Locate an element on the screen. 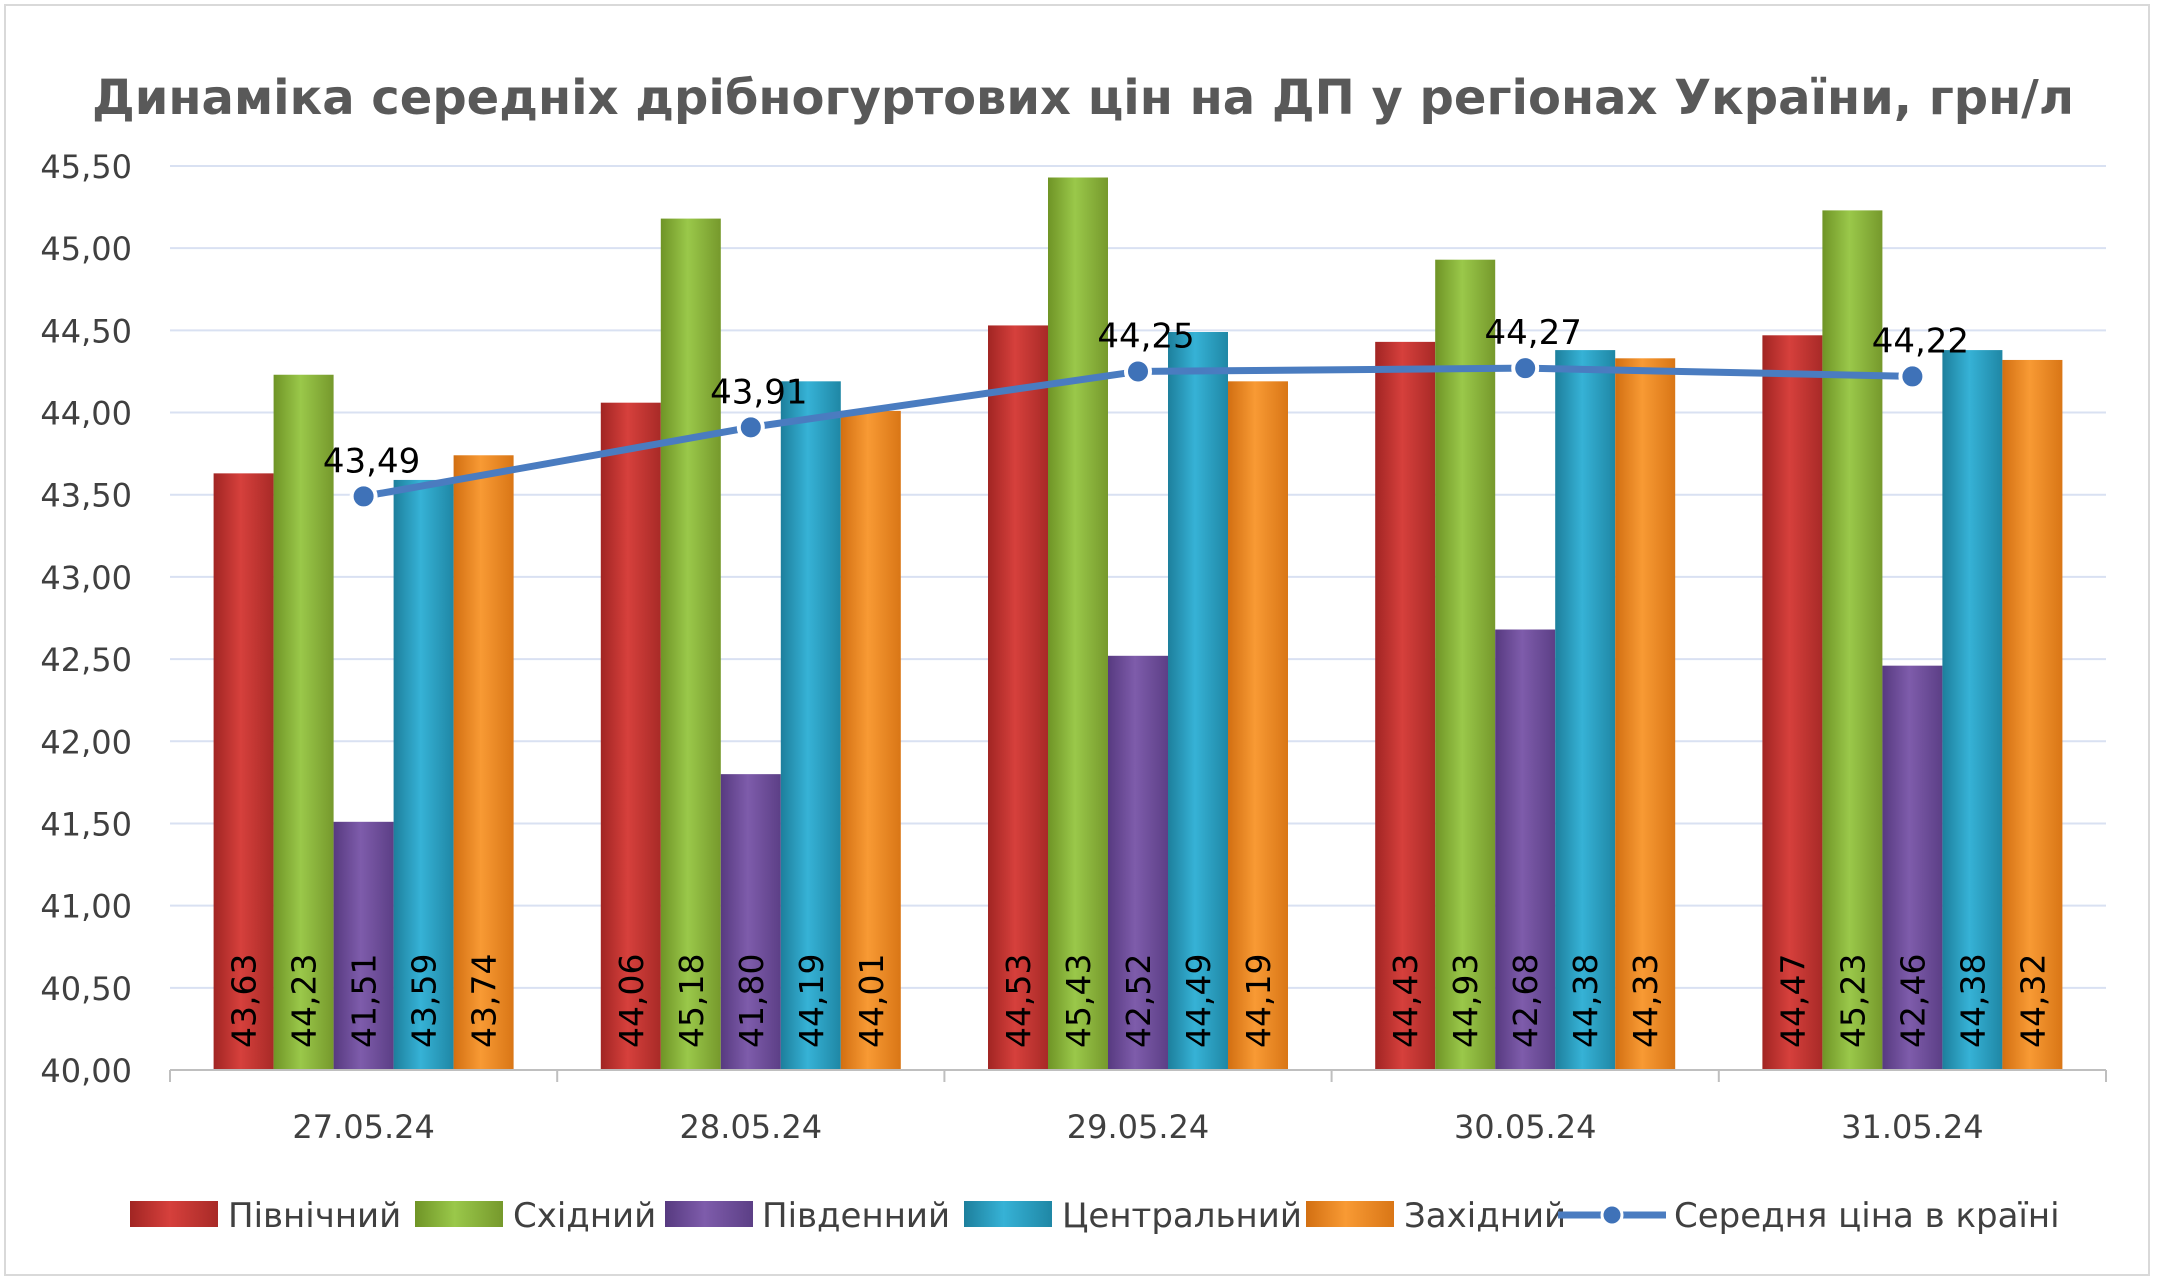 The height and width of the screenshot is (1283, 2158). line-average-price is located at coordinates (1137, 432).